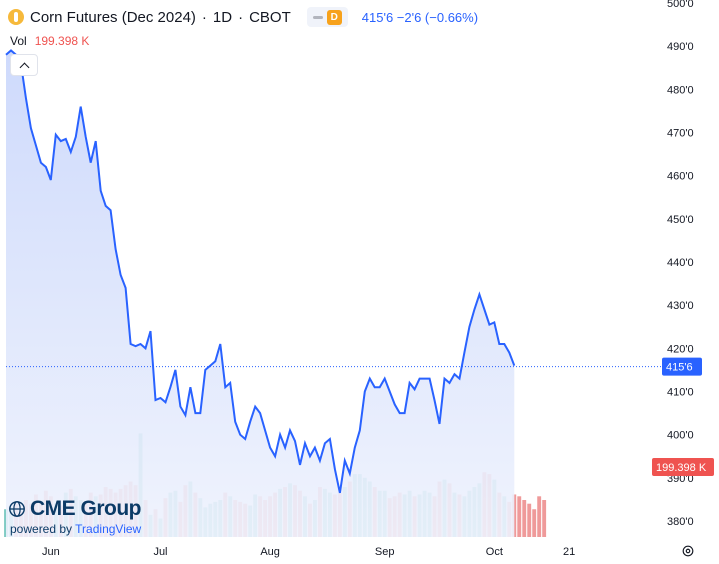 The image size is (719, 564). I want to click on volume-value: 199.398 K, so click(62, 41).